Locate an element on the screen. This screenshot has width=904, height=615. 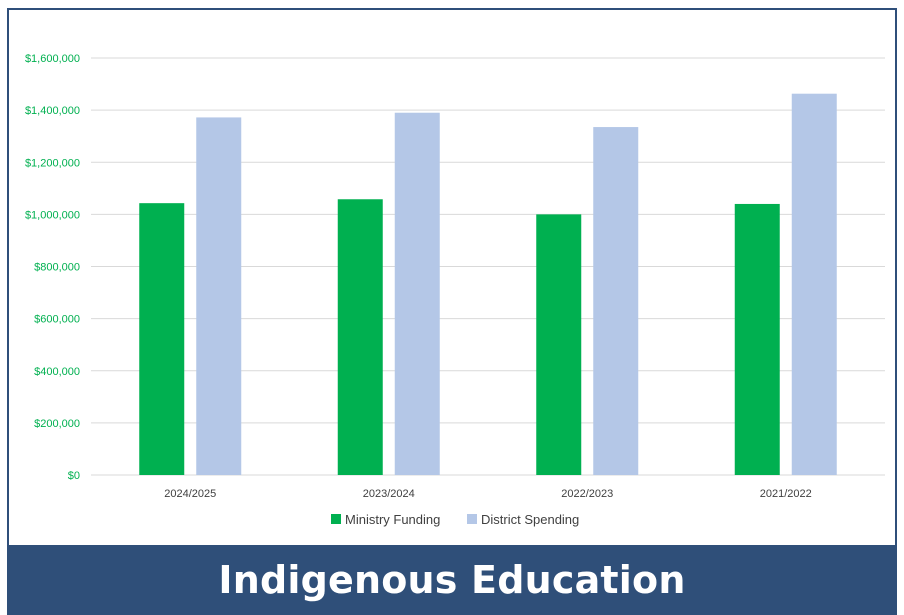
legend-district-spending-label: District Spending is located at coordinates (530, 519).